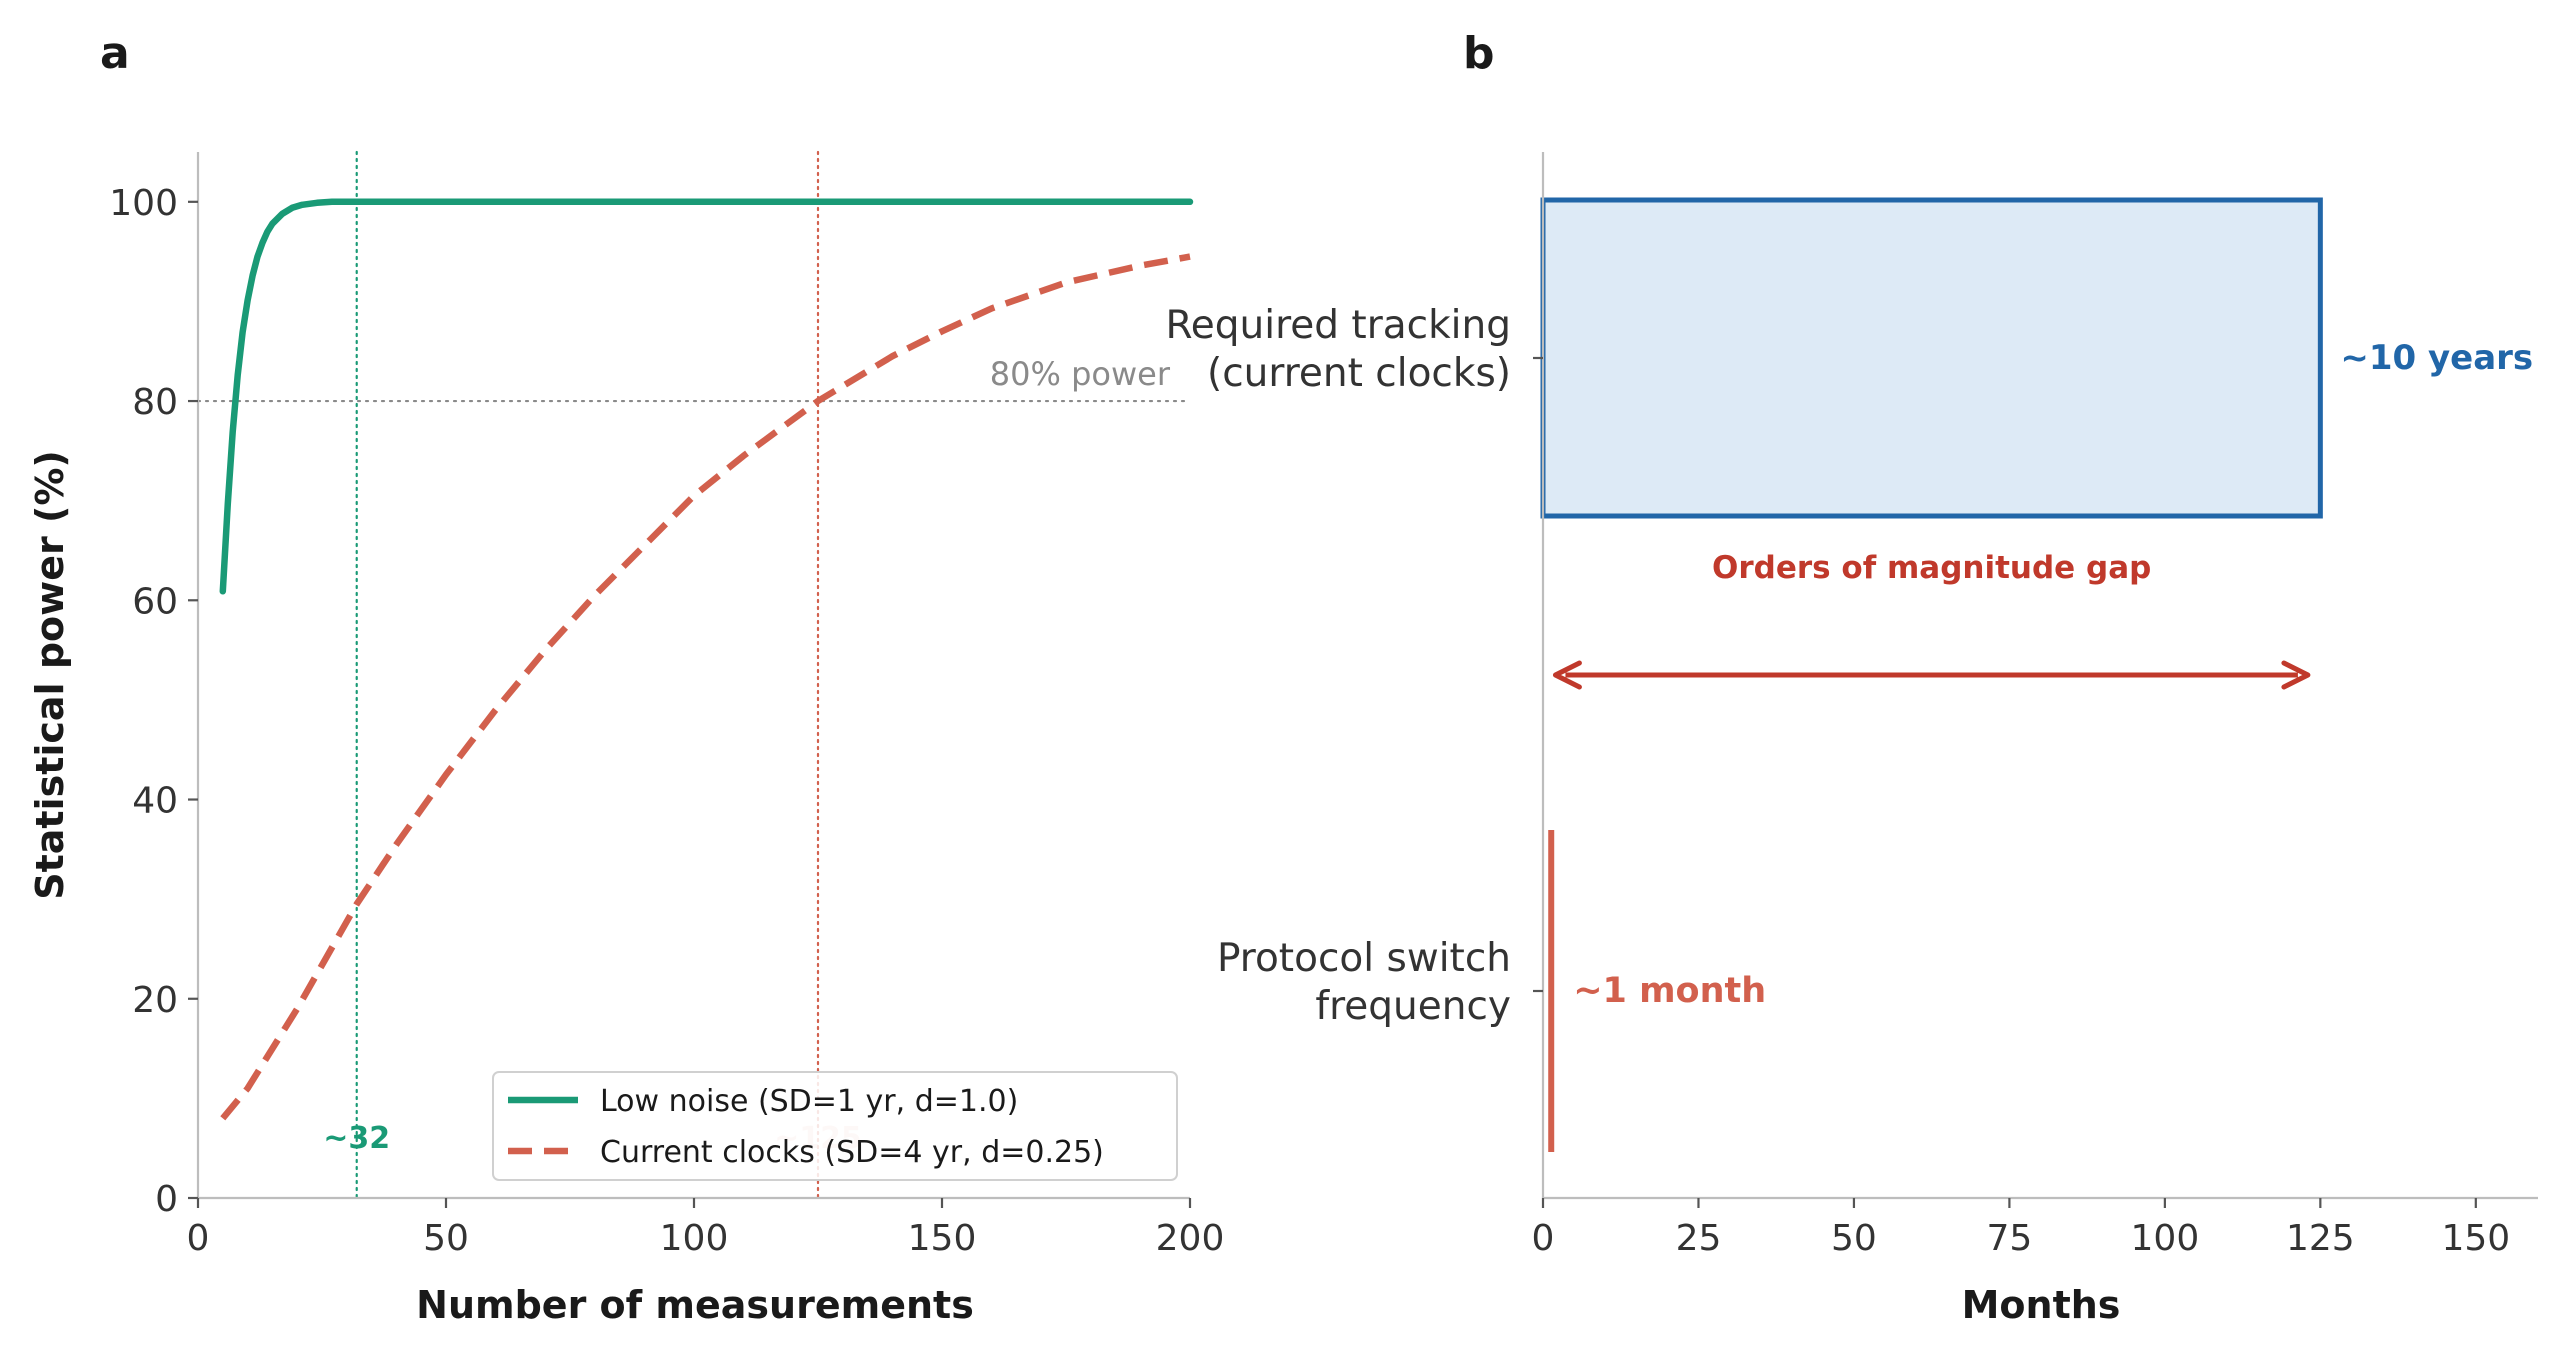 This screenshot has height=1350, width=2567. I want to click on low-noise-n-label: ~32, so click(356, 1138).